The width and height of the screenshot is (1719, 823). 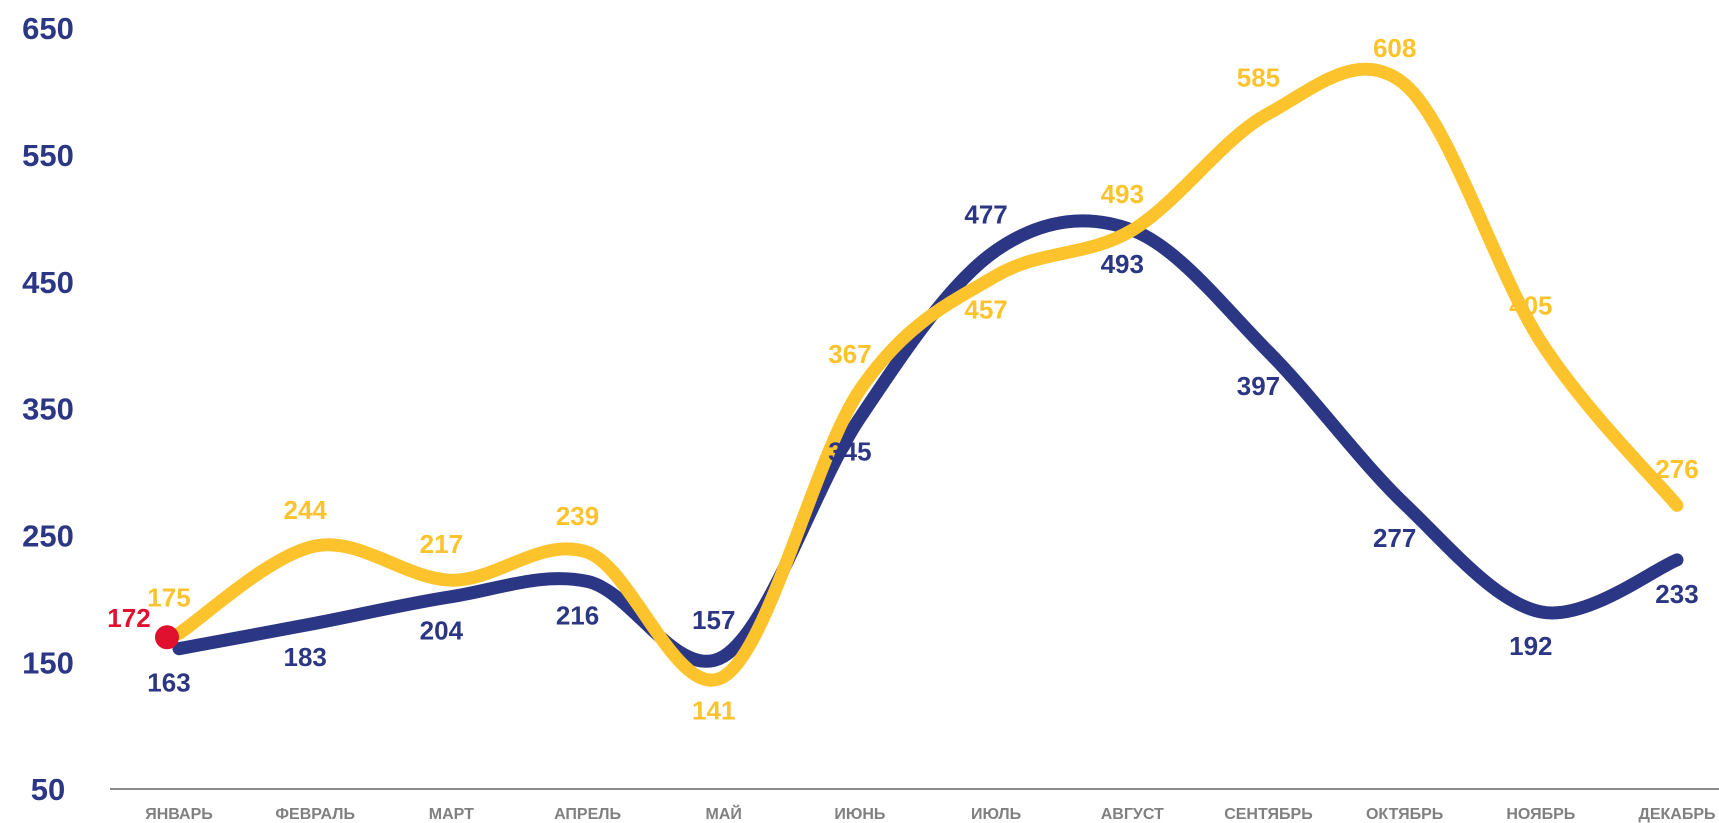 What do you see at coordinates (179, 814) in the screenshot?
I see `x-tick-label: ЯНВАРЬ` at bounding box center [179, 814].